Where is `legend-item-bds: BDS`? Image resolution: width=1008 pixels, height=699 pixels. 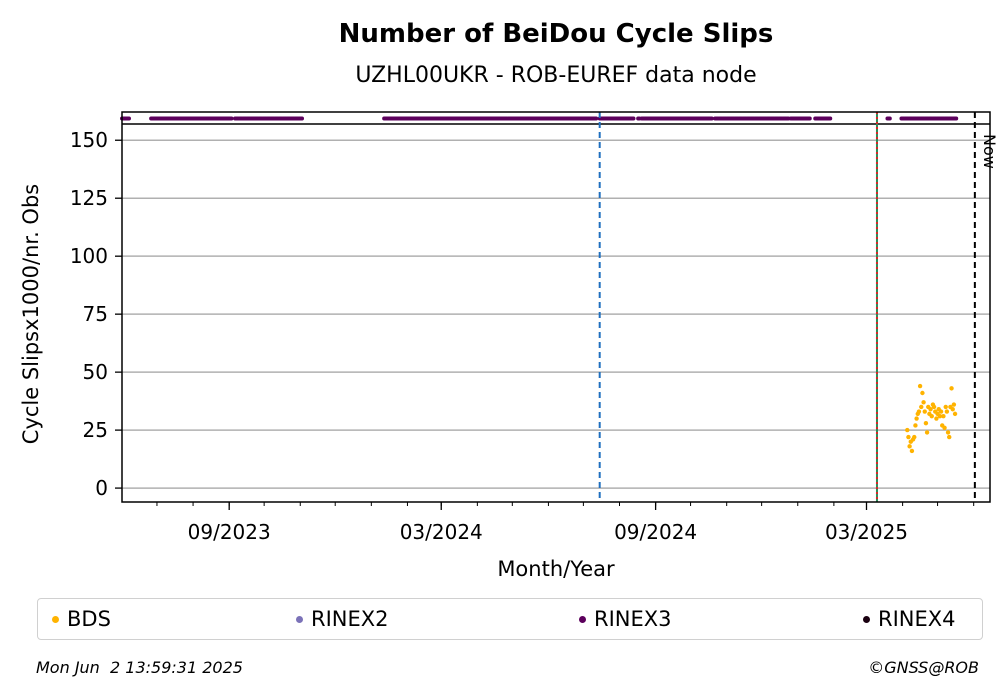 legend-item-bds: BDS is located at coordinates (81, 619).